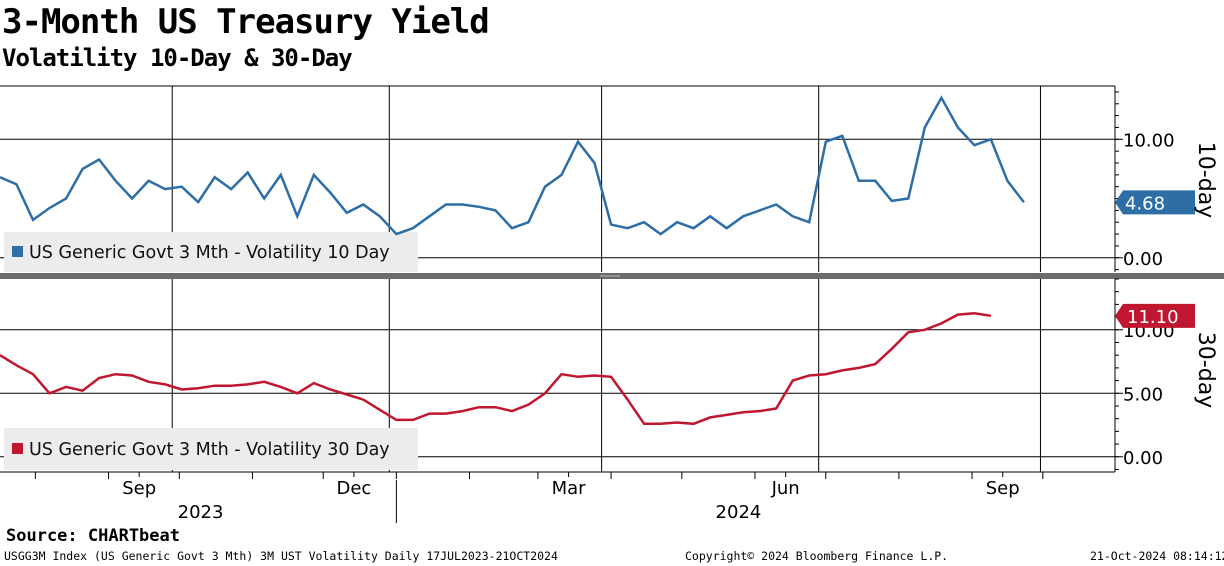  I want to click on xtick-label-2: Mar, so click(569, 488).